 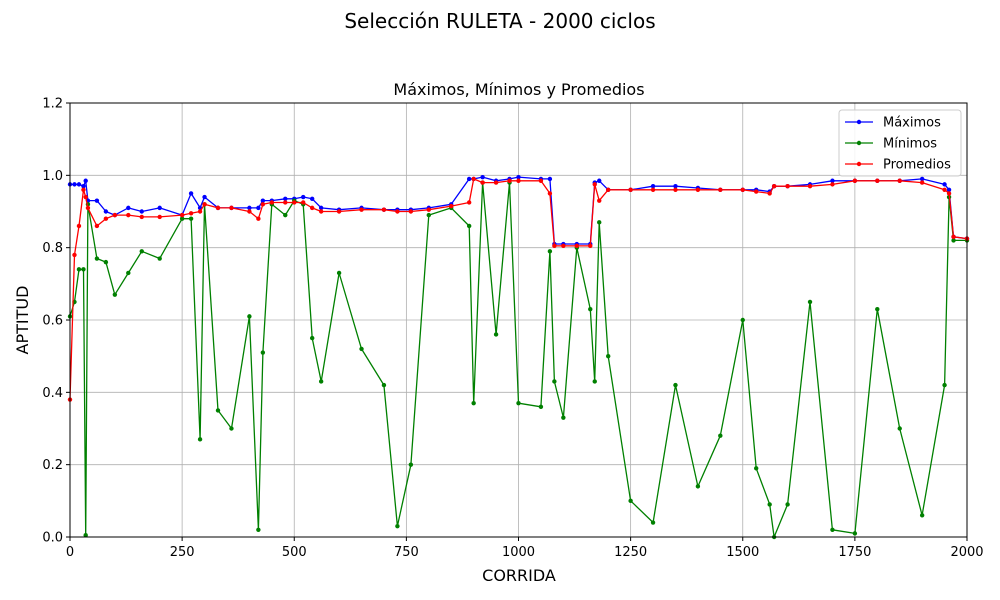 I want to click on chart-title: Máximos, Mínimos y Promedios, so click(x=518, y=89).